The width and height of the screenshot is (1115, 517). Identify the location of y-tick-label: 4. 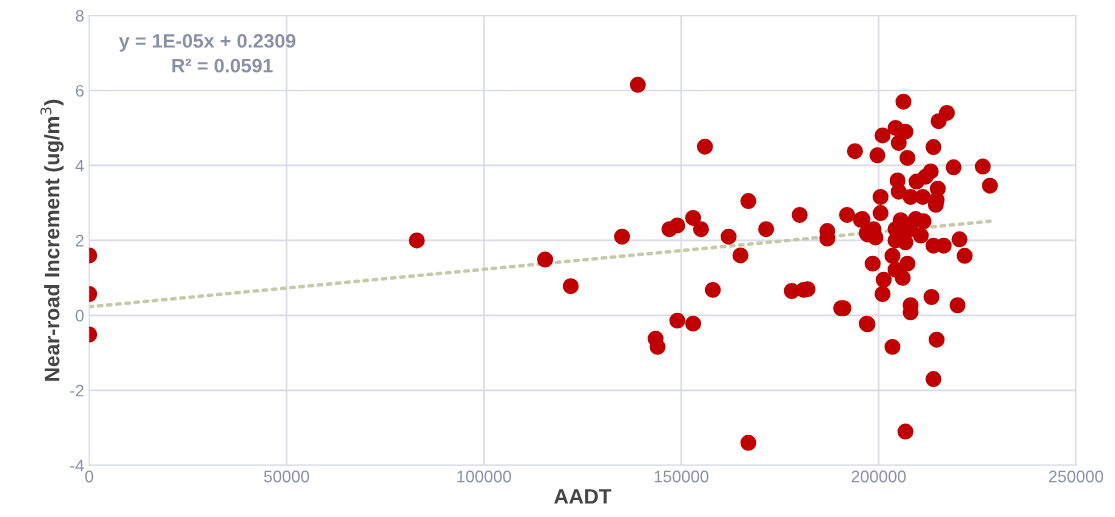
(79, 166).